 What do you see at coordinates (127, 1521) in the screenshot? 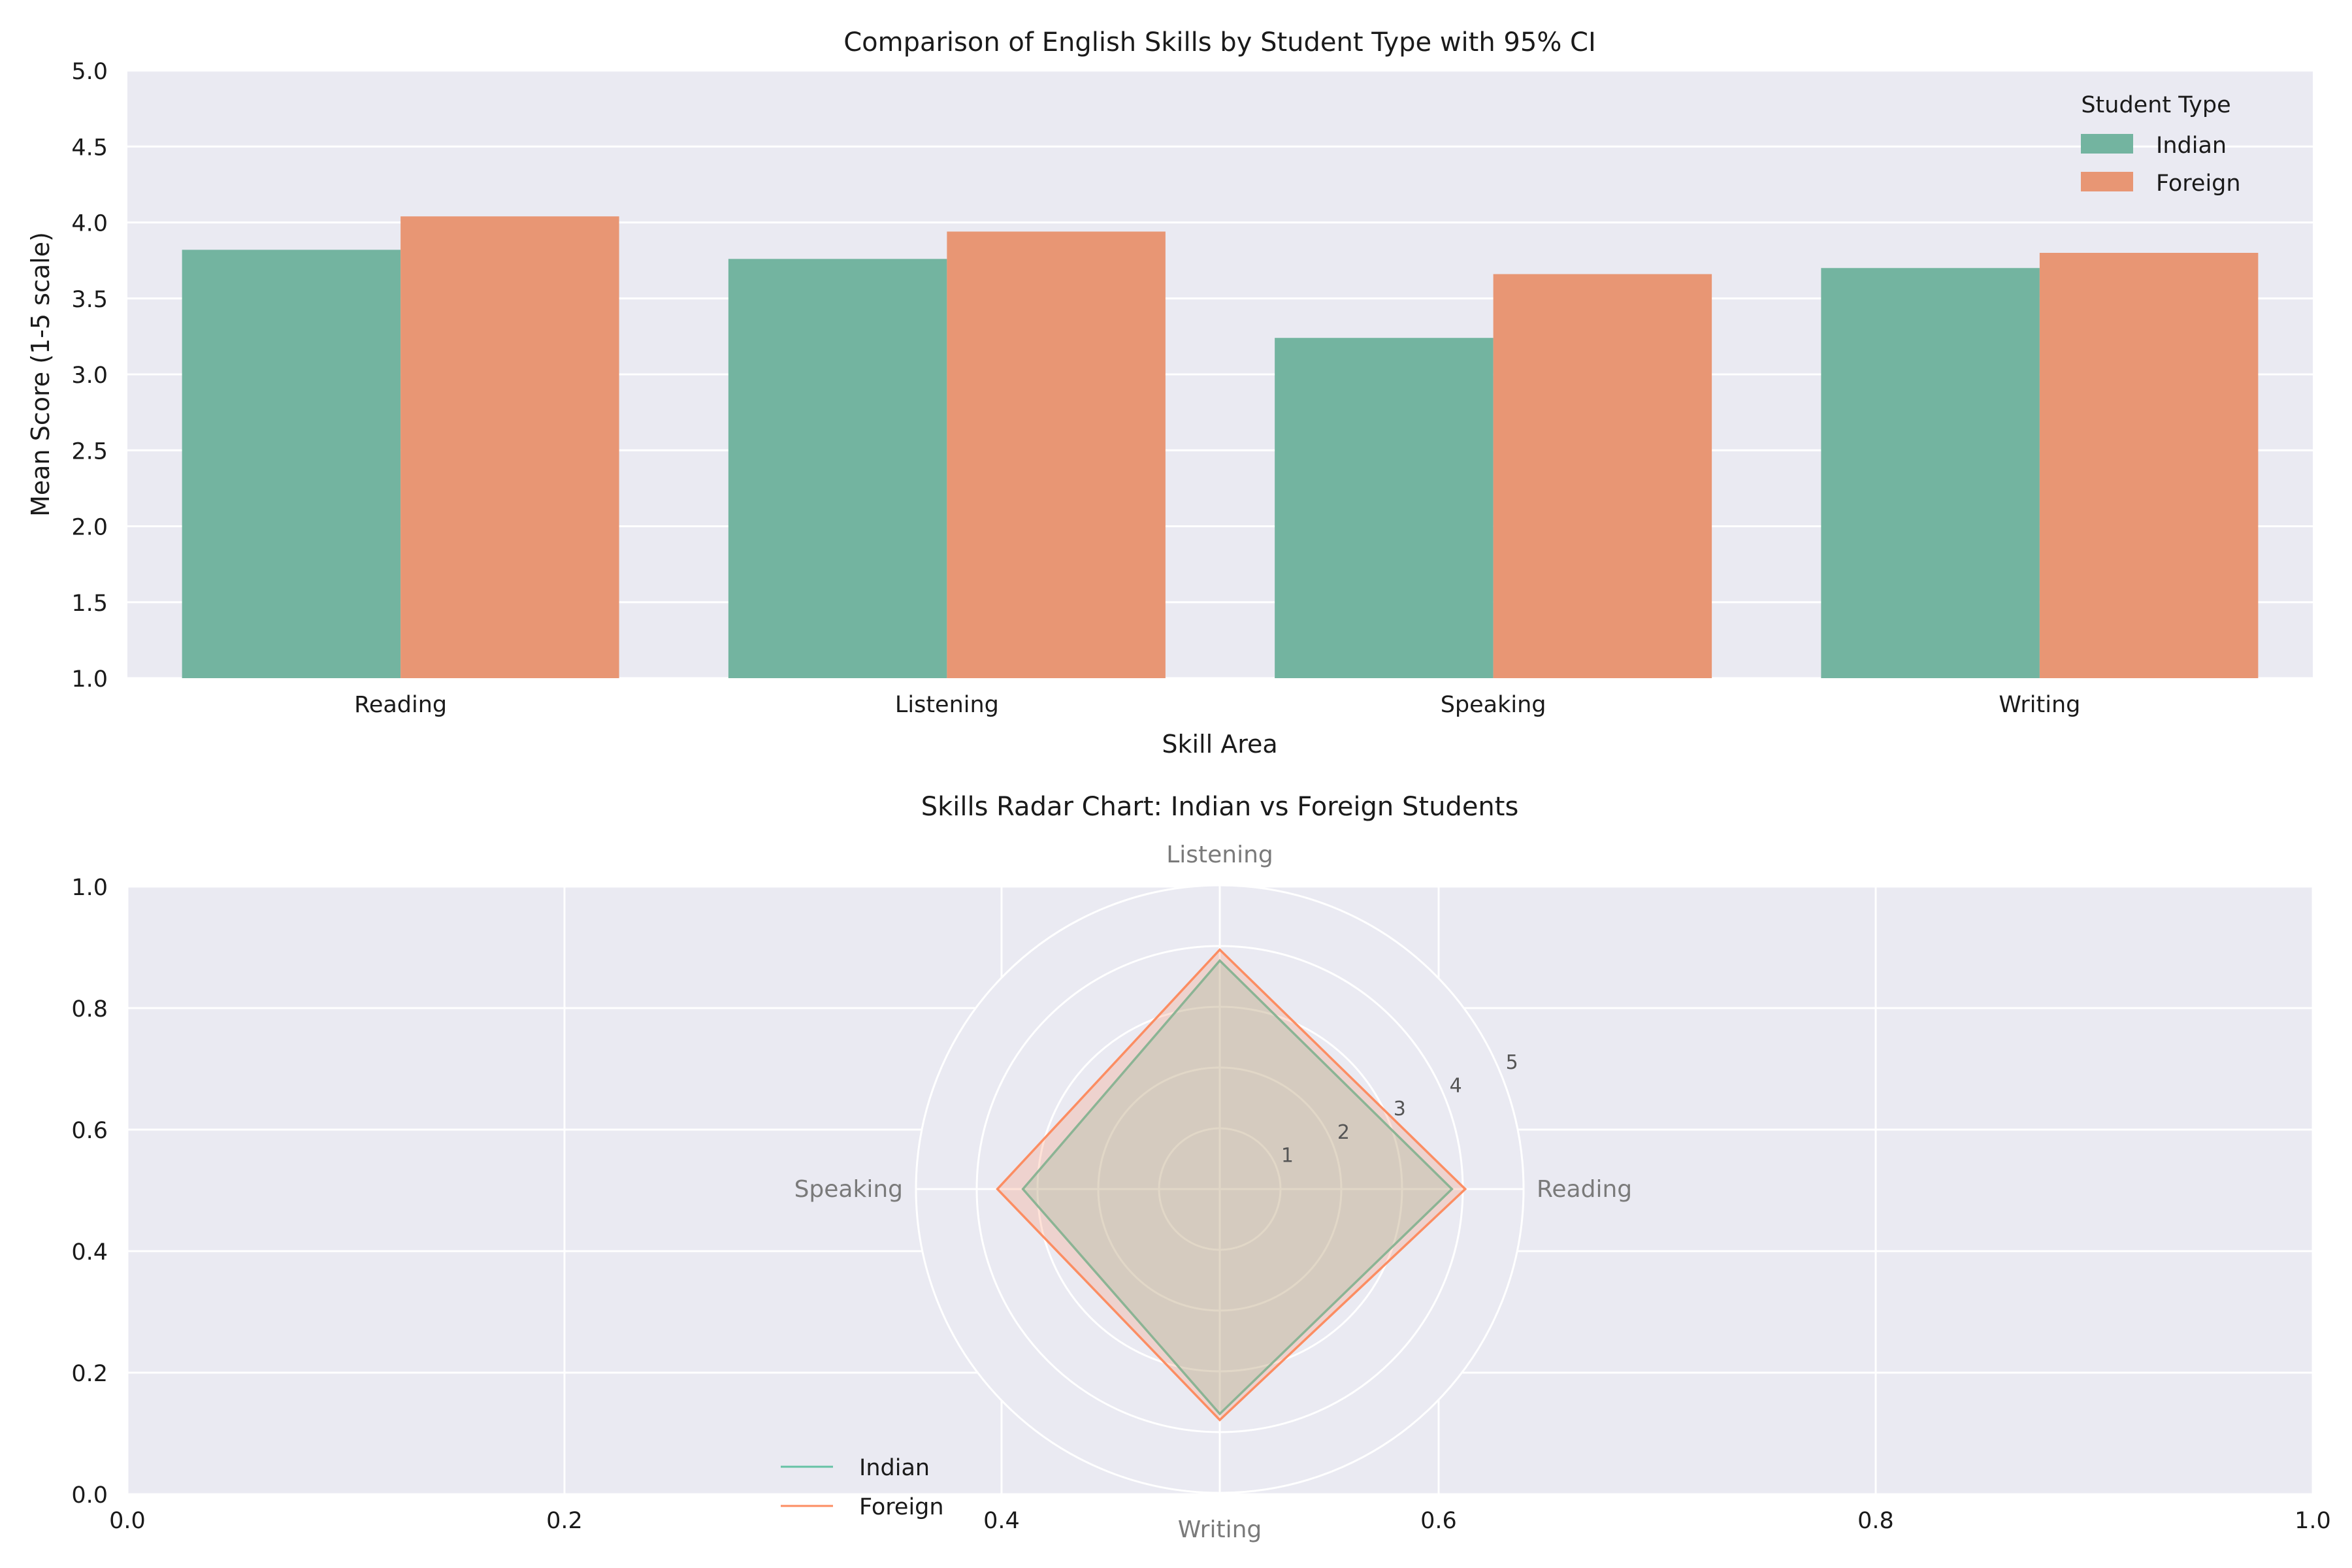
I see `radar-frame-x-tick-label: 0.0` at bounding box center [127, 1521].